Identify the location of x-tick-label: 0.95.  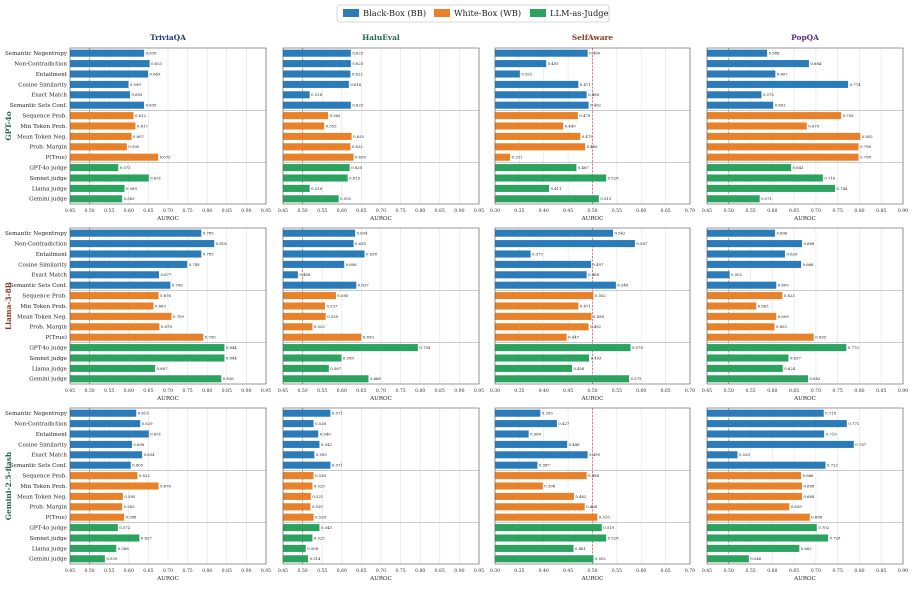
(266, 571).